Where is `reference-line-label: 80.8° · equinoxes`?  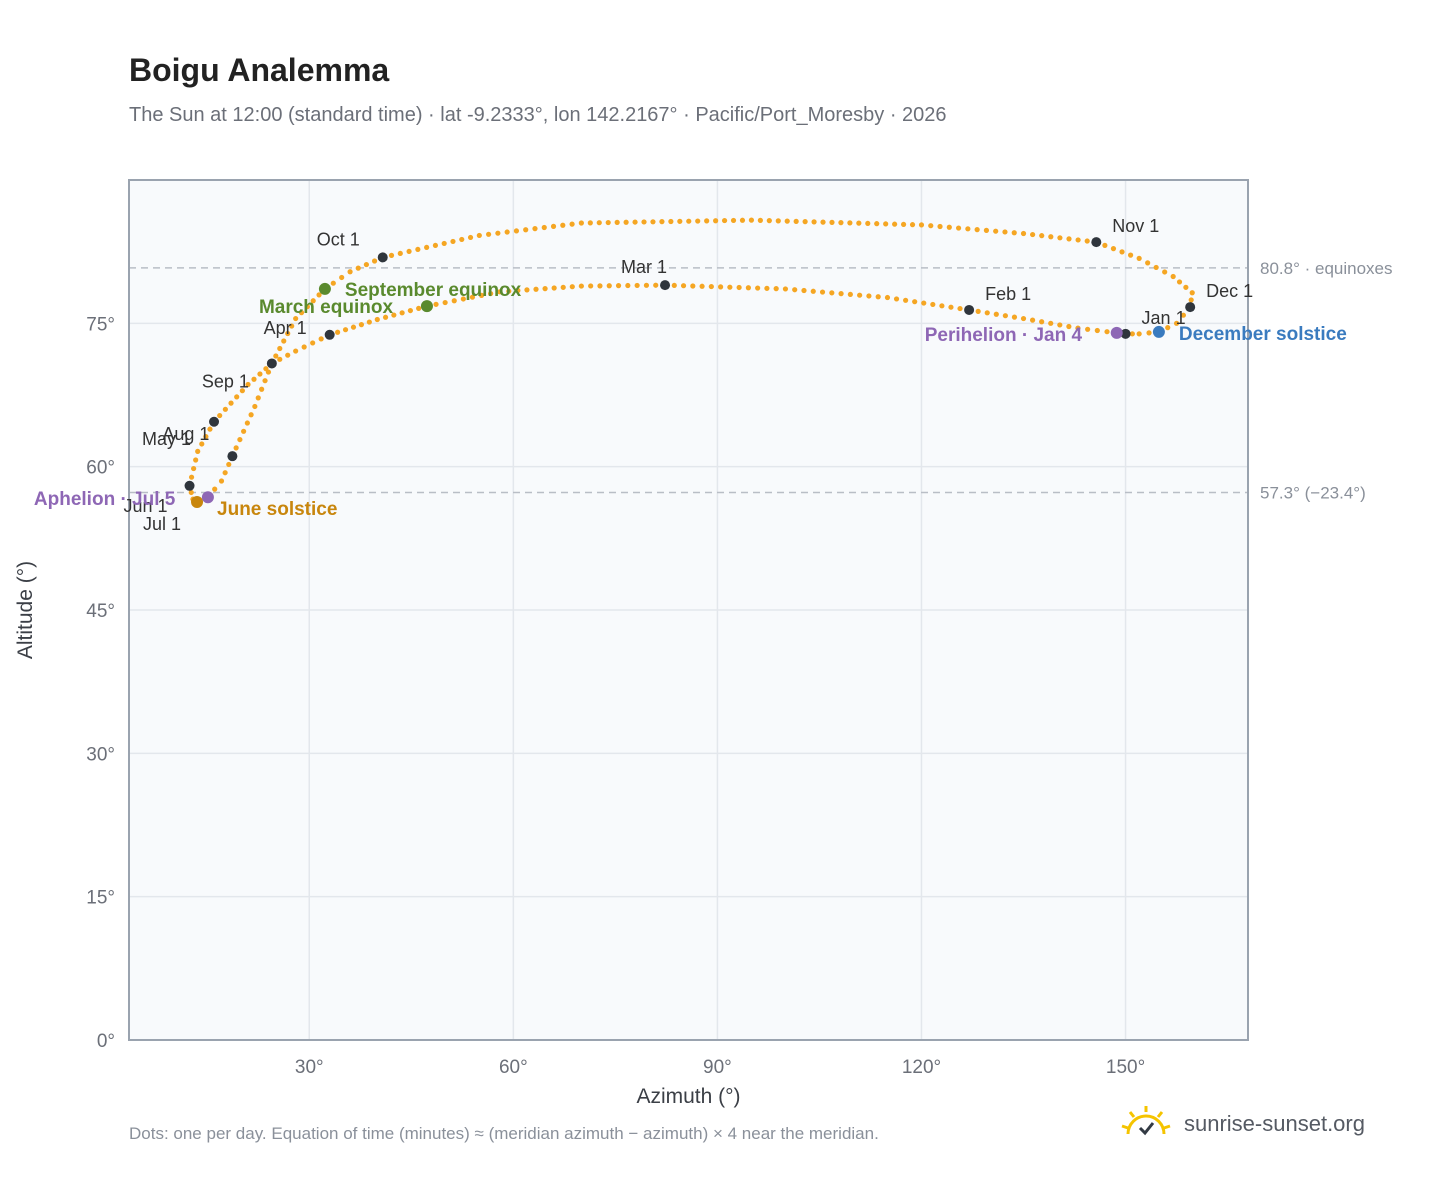 reference-line-label: 80.8° · equinoxes is located at coordinates (1326, 268).